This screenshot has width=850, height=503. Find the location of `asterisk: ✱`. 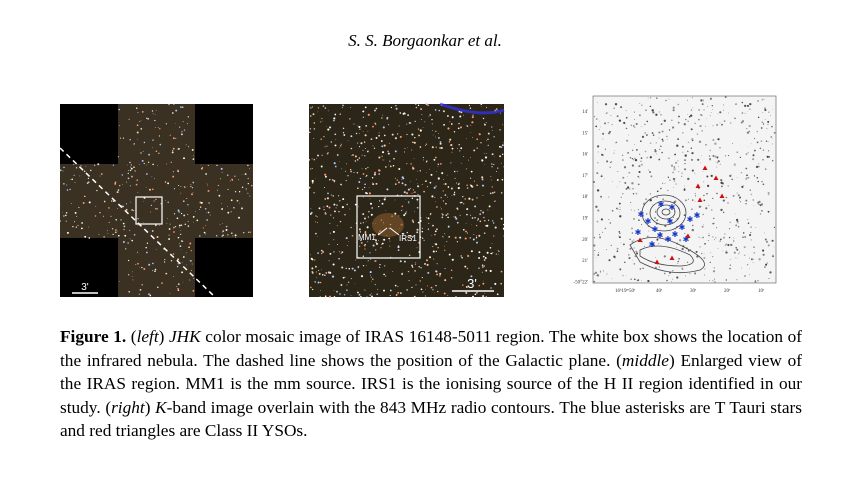

asterisk: ✱ is located at coordinates (641, 214).